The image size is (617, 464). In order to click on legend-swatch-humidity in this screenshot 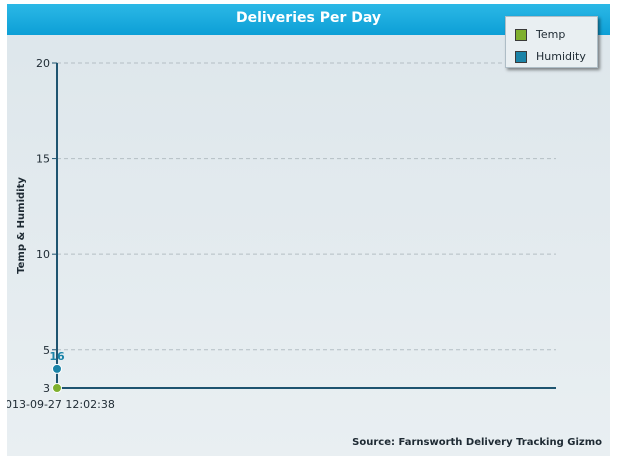, I will do `click(521, 57)`.